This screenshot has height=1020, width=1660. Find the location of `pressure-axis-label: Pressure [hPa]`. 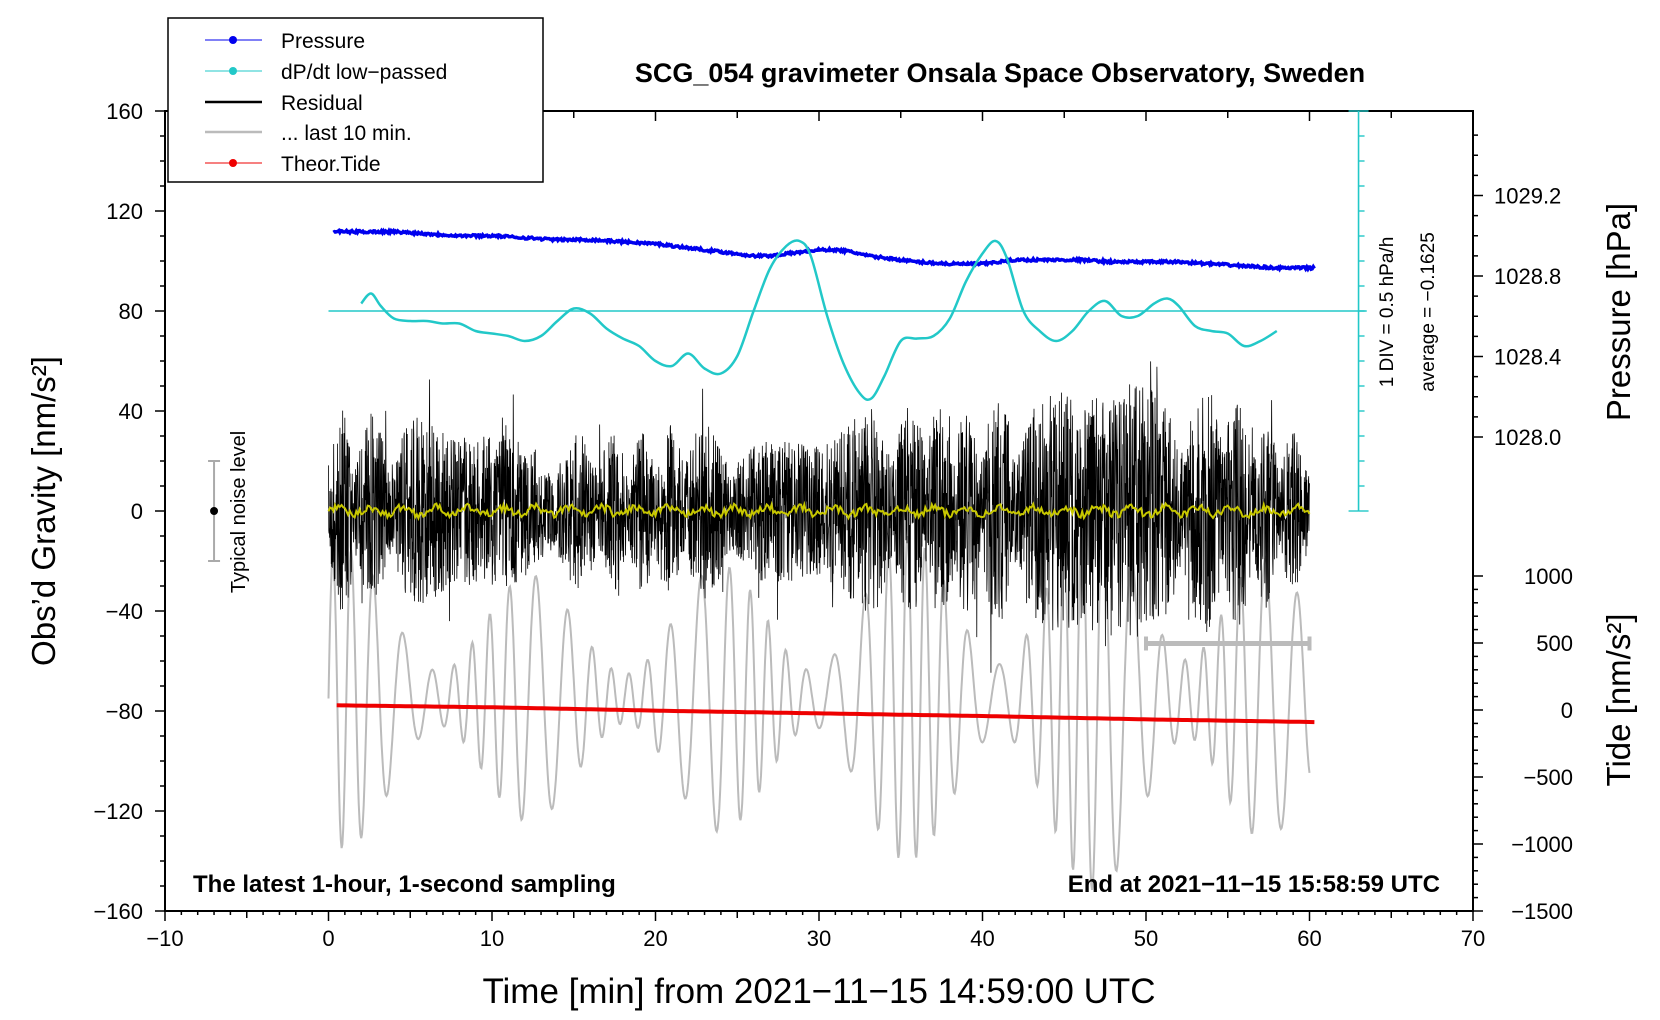

pressure-axis-label: Pressure [hPa] is located at coordinates (1618, 312).